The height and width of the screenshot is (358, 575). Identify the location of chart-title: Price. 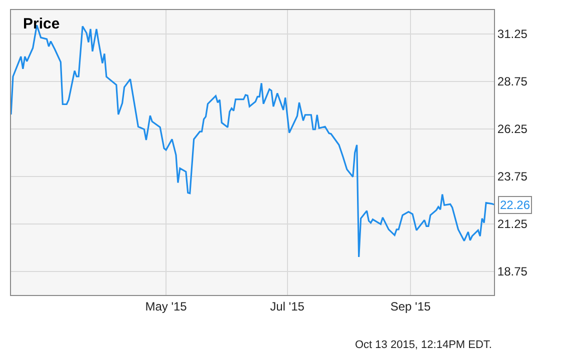
(41, 24).